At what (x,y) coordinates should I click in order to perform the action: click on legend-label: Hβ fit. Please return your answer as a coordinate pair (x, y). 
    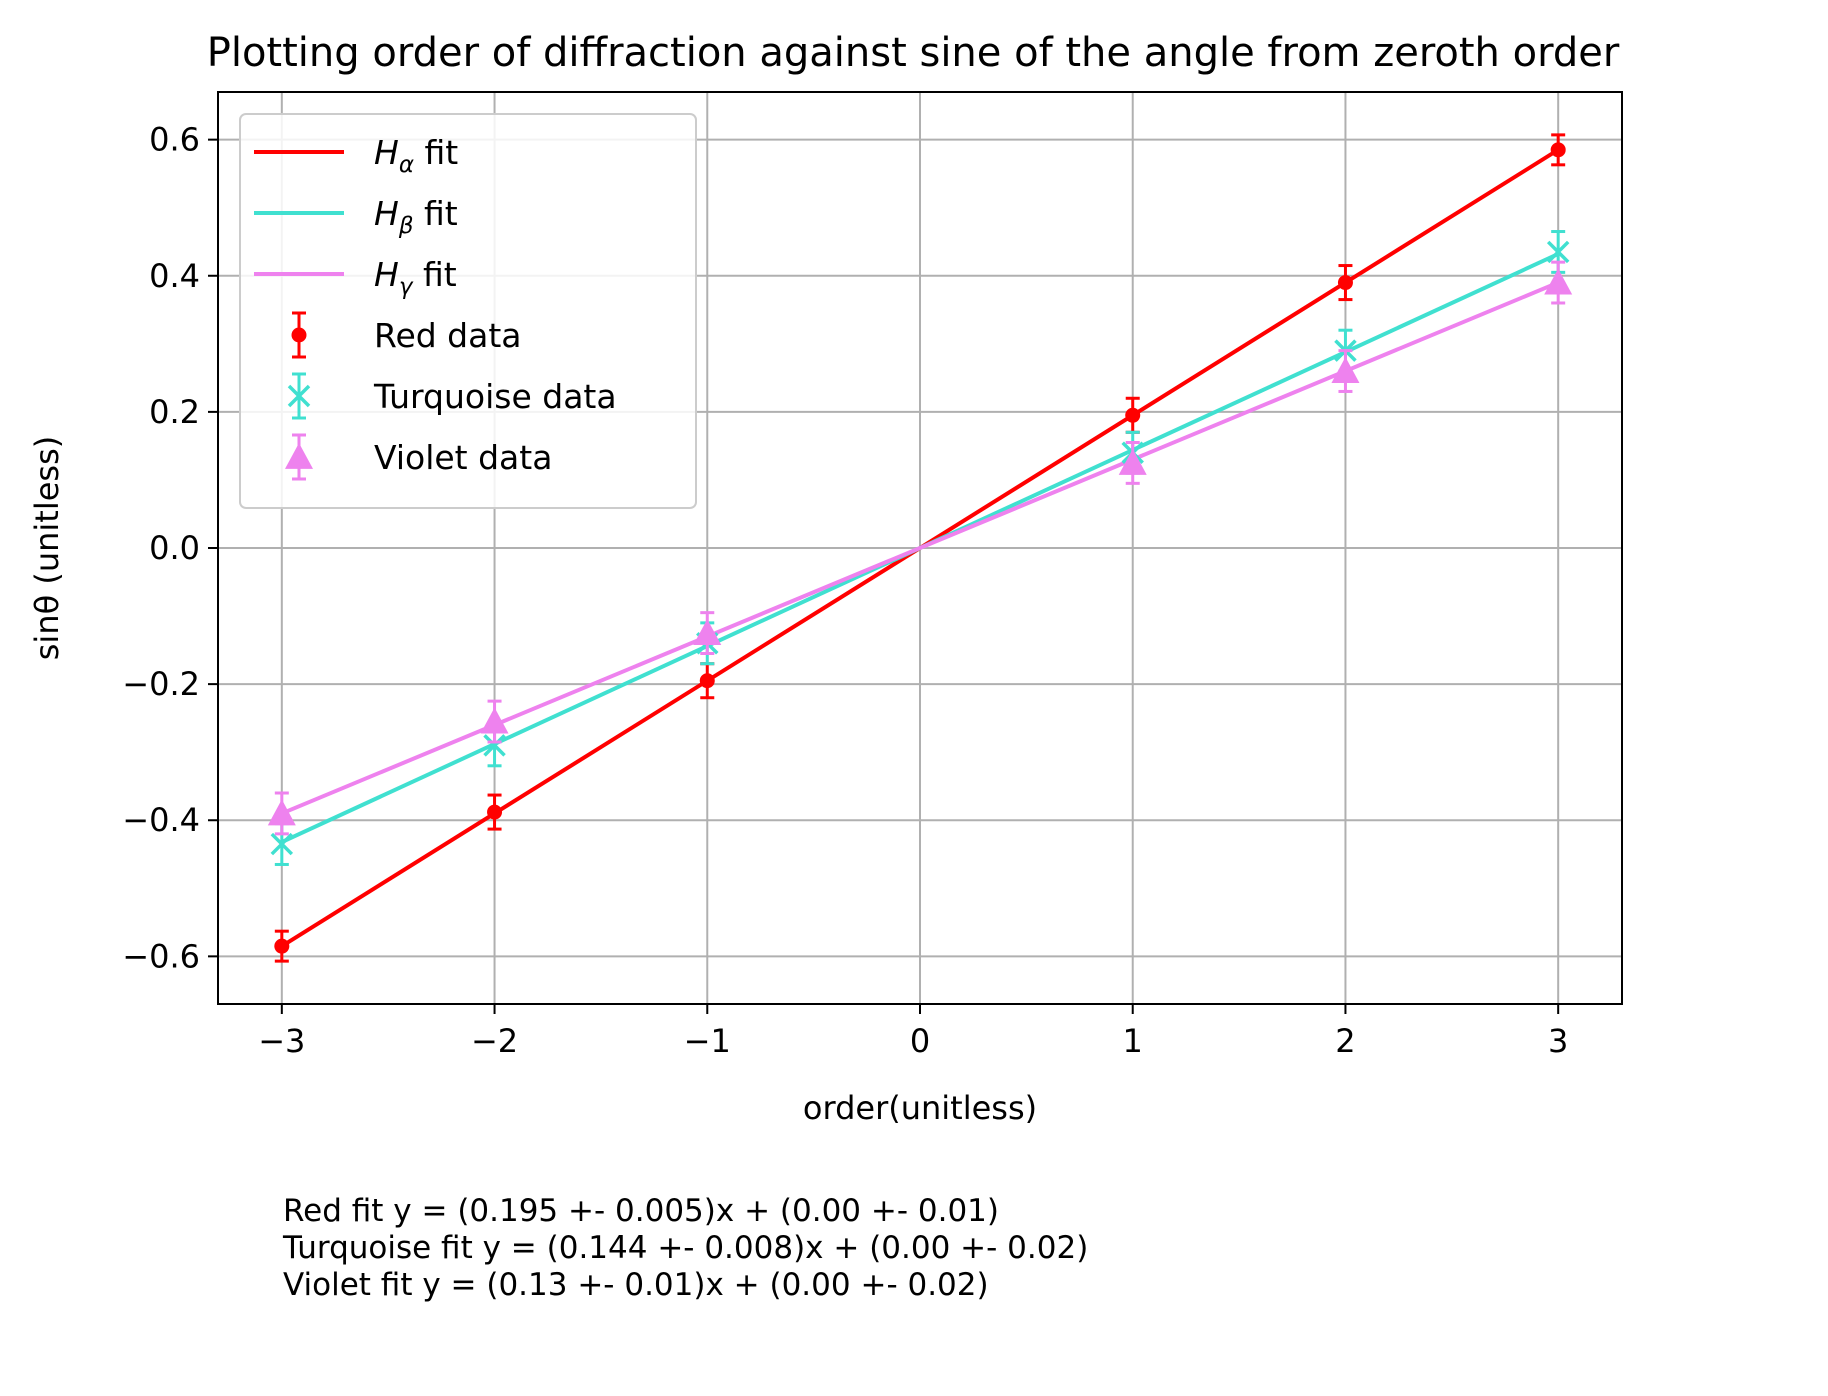
    Looking at the image, I should click on (416, 216).